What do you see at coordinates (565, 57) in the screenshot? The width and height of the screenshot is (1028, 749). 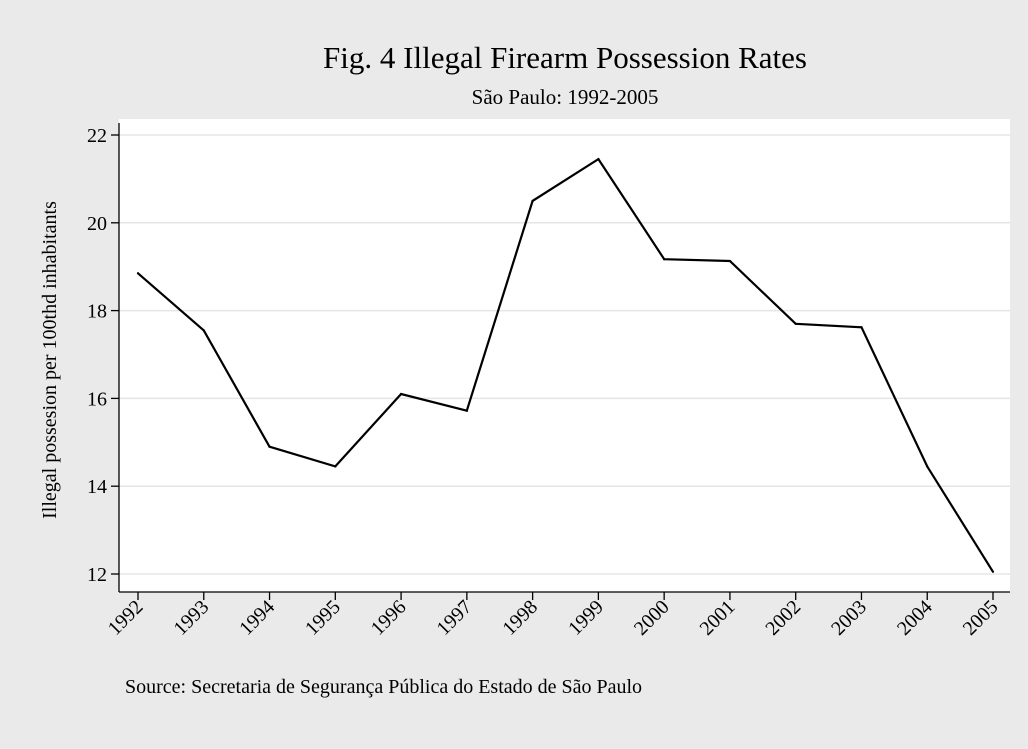 I see `chart-title: Fig. 4 Illegal Firearm Possession Rates` at bounding box center [565, 57].